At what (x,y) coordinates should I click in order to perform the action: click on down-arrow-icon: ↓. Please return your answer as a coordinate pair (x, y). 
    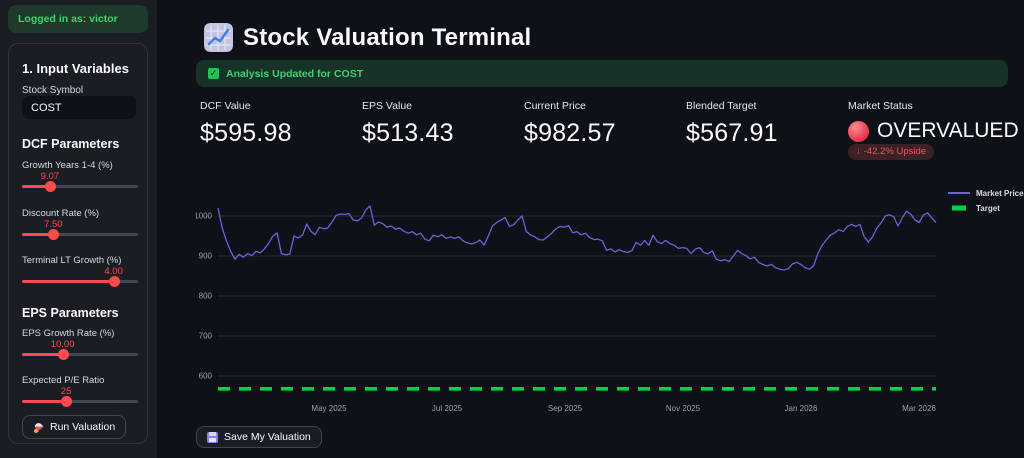
    Looking at the image, I should click on (858, 151).